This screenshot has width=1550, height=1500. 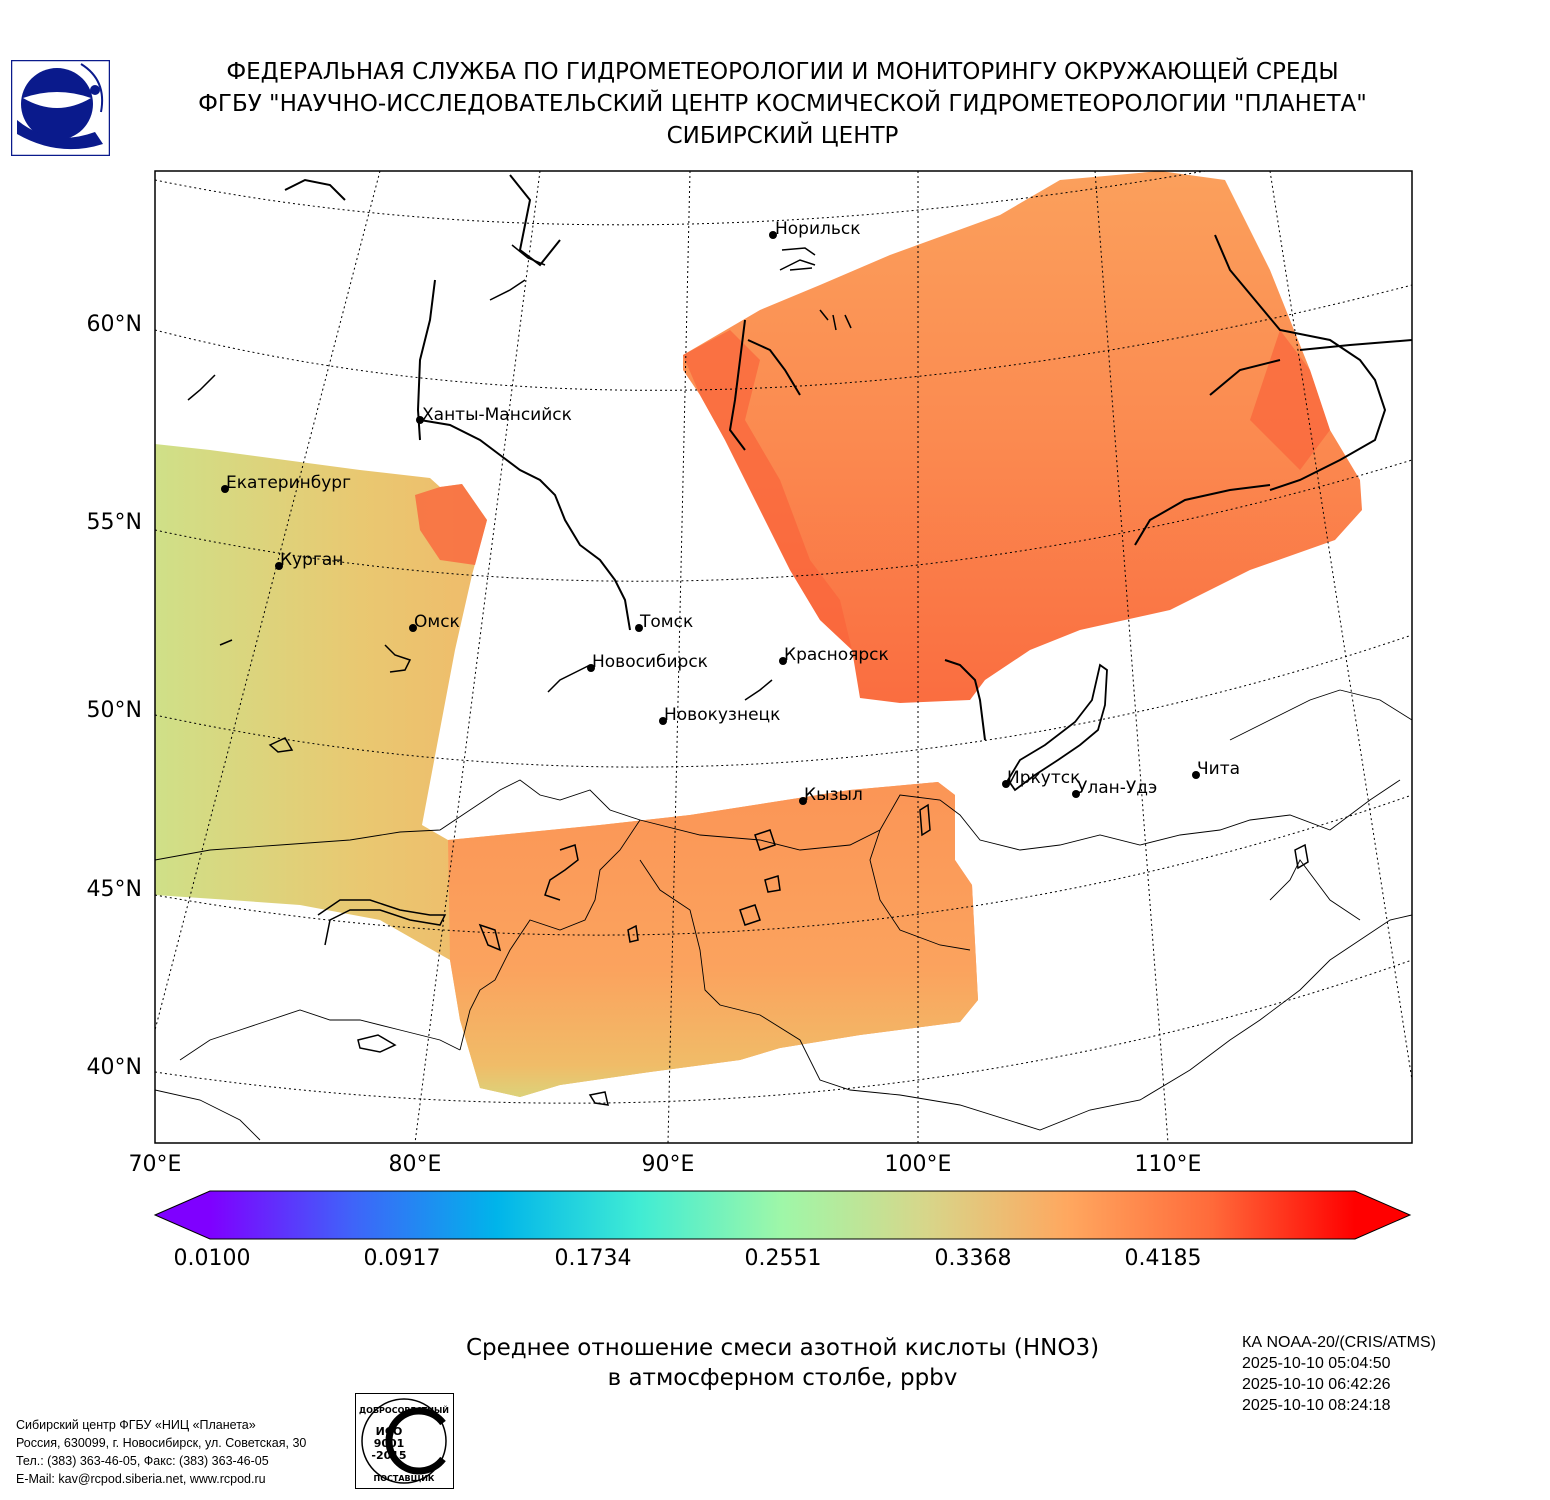 I want to click on satellite-time-3: 2025-10-10 08:24:18, so click(x=1316, y=1405).